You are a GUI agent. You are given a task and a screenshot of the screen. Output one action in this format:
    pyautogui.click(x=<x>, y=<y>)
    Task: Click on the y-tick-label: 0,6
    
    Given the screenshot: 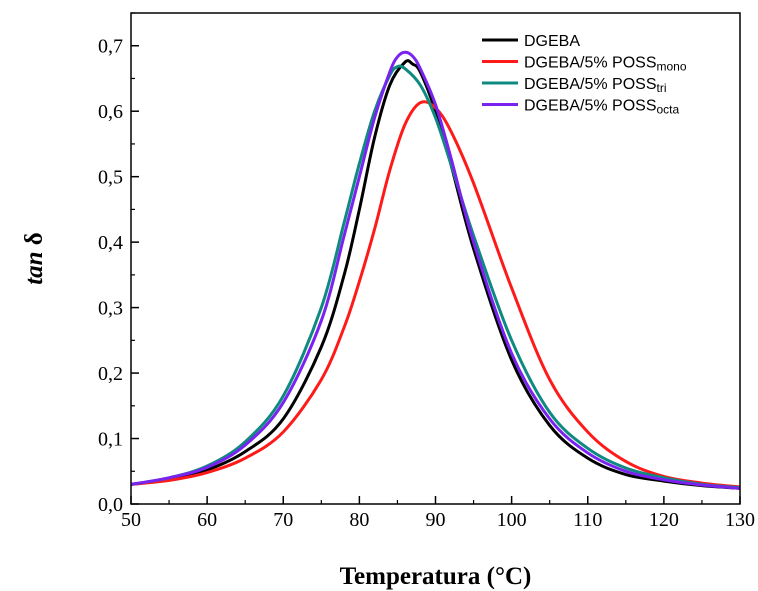 What is the action you would take?
    pyautogui.click(x=110, y=112)
    